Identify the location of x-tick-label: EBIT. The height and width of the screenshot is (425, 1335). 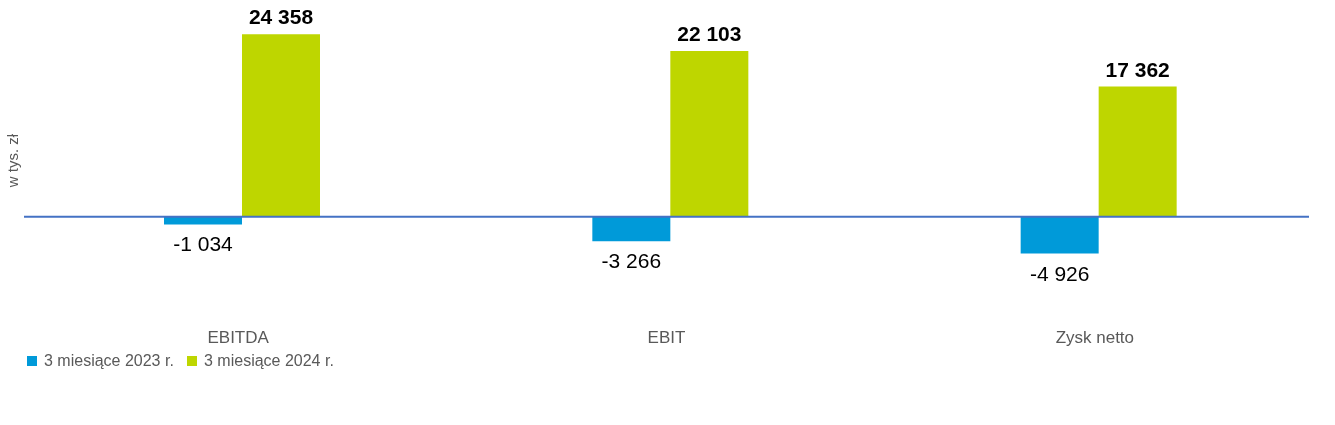
(666, 337).